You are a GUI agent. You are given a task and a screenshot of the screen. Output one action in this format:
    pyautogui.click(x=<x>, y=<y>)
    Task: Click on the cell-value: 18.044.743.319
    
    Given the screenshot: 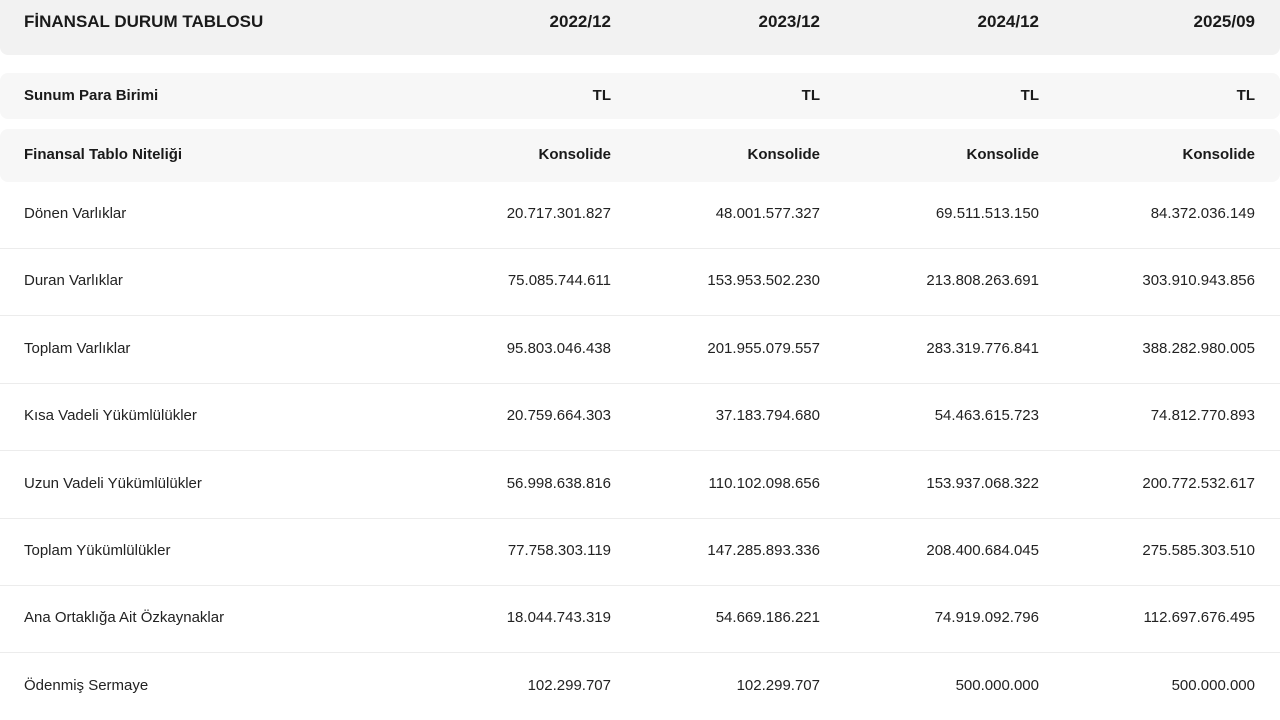 What is the action you would take?
    pyautogui.click(x=558, y=618)
    